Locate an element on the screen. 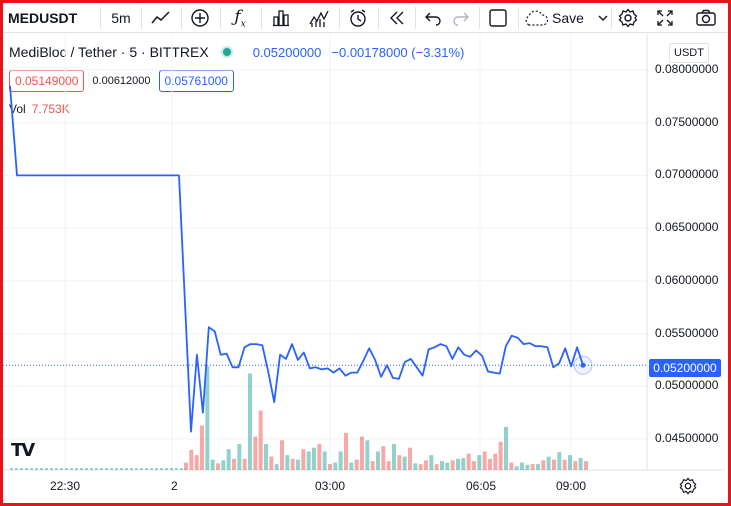 The height and width of the screenshot is (506, 731). undo-icon is located at coordinates (433, 19).